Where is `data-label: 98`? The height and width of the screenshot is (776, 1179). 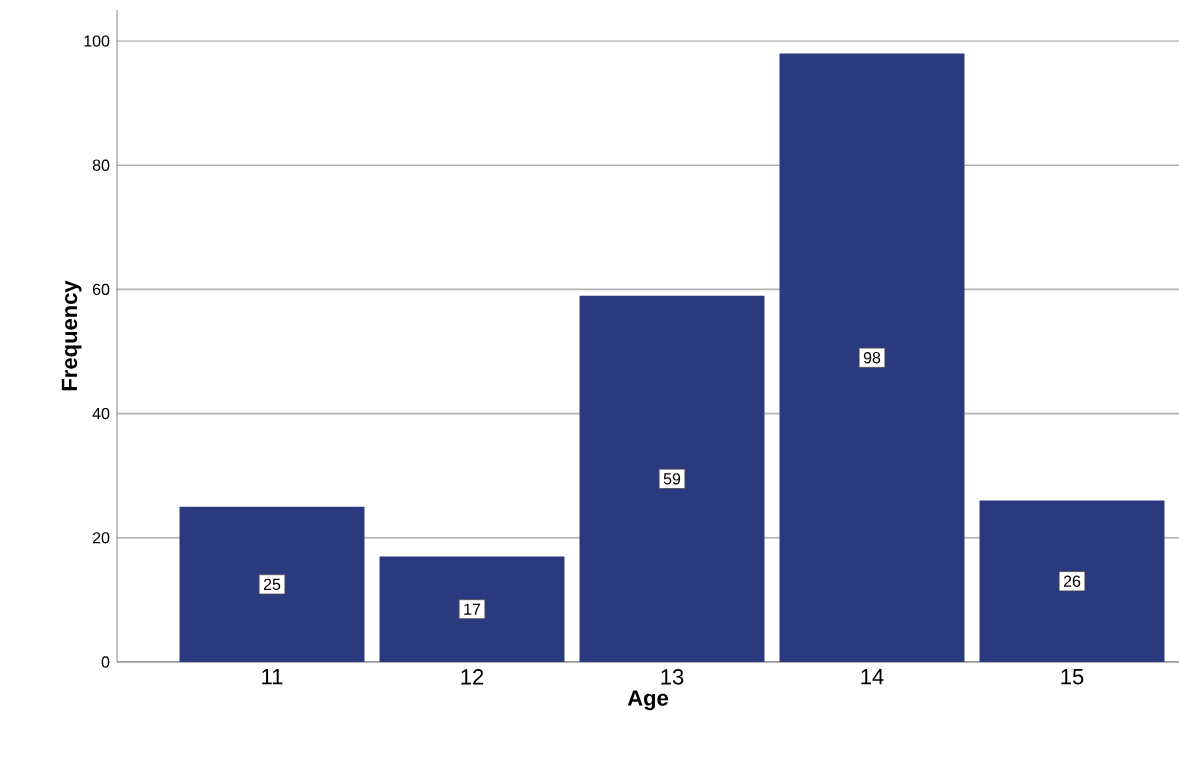
data-label: 98 is located at coordinates (872, 358).